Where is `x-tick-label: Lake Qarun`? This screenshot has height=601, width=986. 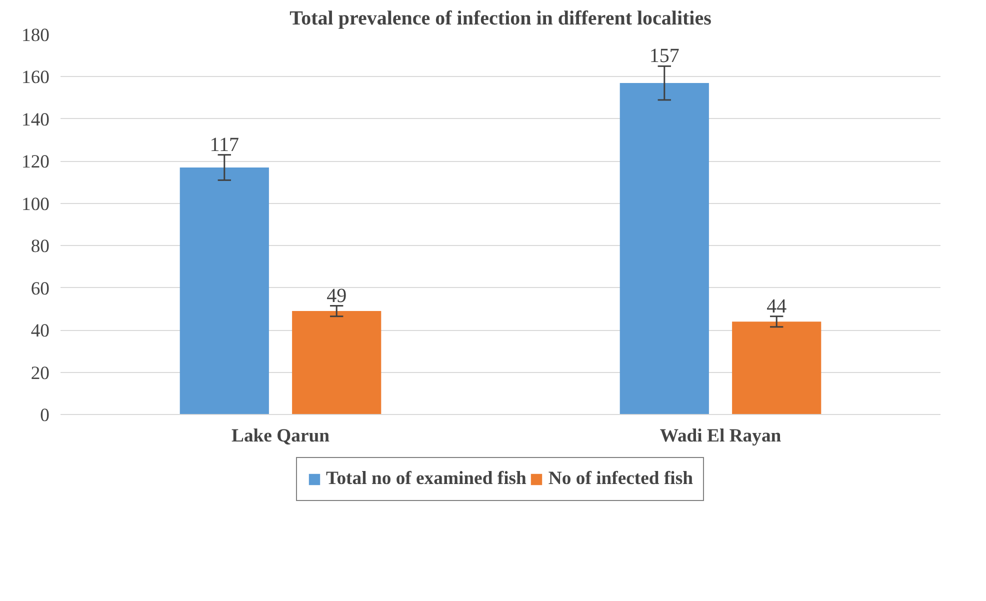
x-tick-label: Lake Qarun is located at coordinates (281, 436).